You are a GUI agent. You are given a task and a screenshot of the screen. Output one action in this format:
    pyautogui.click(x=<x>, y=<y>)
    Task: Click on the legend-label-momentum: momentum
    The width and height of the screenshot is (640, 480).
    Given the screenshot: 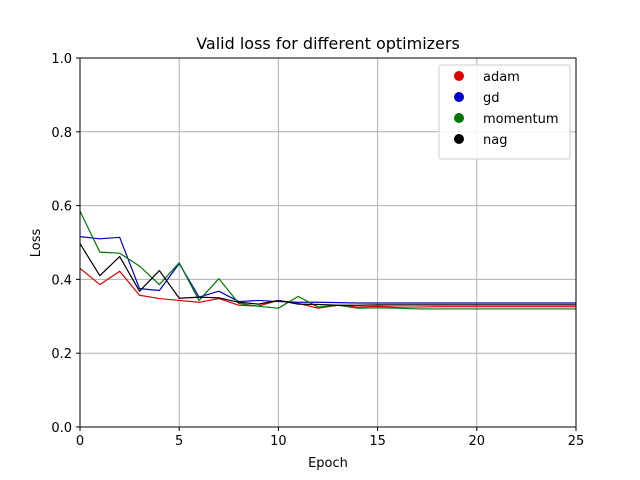 What is the action you would take?
    pyautogui.click(x=521, y=119)
    